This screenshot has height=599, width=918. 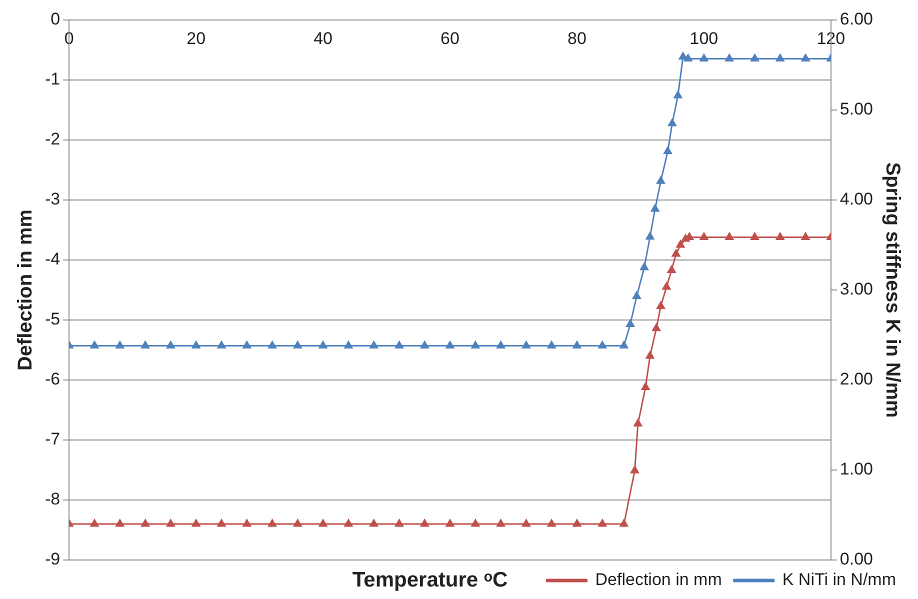 I want to click on y-tick-label: -2, so click(x=52, y=139).